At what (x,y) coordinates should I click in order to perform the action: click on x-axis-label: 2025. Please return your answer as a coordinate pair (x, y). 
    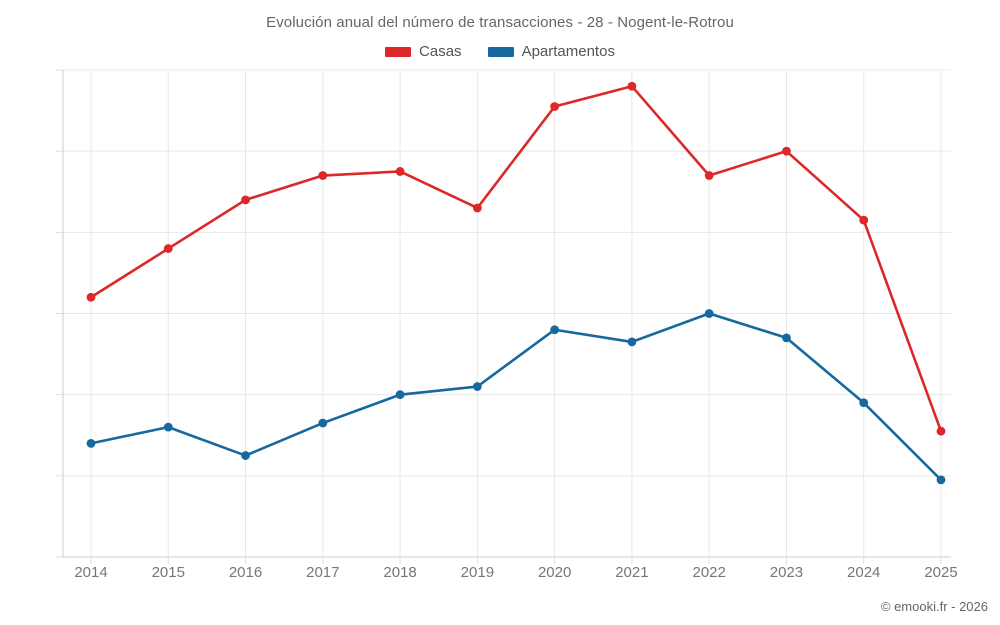
    Looking at the image, I should click on (941, 572).